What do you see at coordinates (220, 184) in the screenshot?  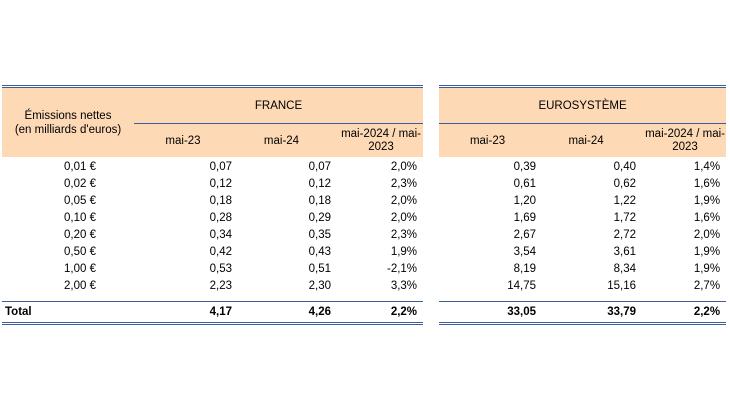 I see `fr-mai23-cell: 0,12` at bounding box center [220, 184].